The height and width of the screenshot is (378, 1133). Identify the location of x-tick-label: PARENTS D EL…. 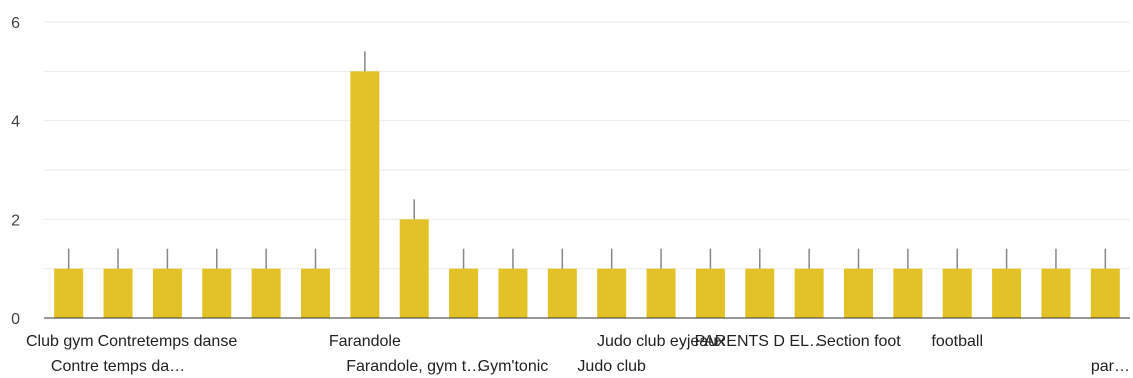
(760, 341).